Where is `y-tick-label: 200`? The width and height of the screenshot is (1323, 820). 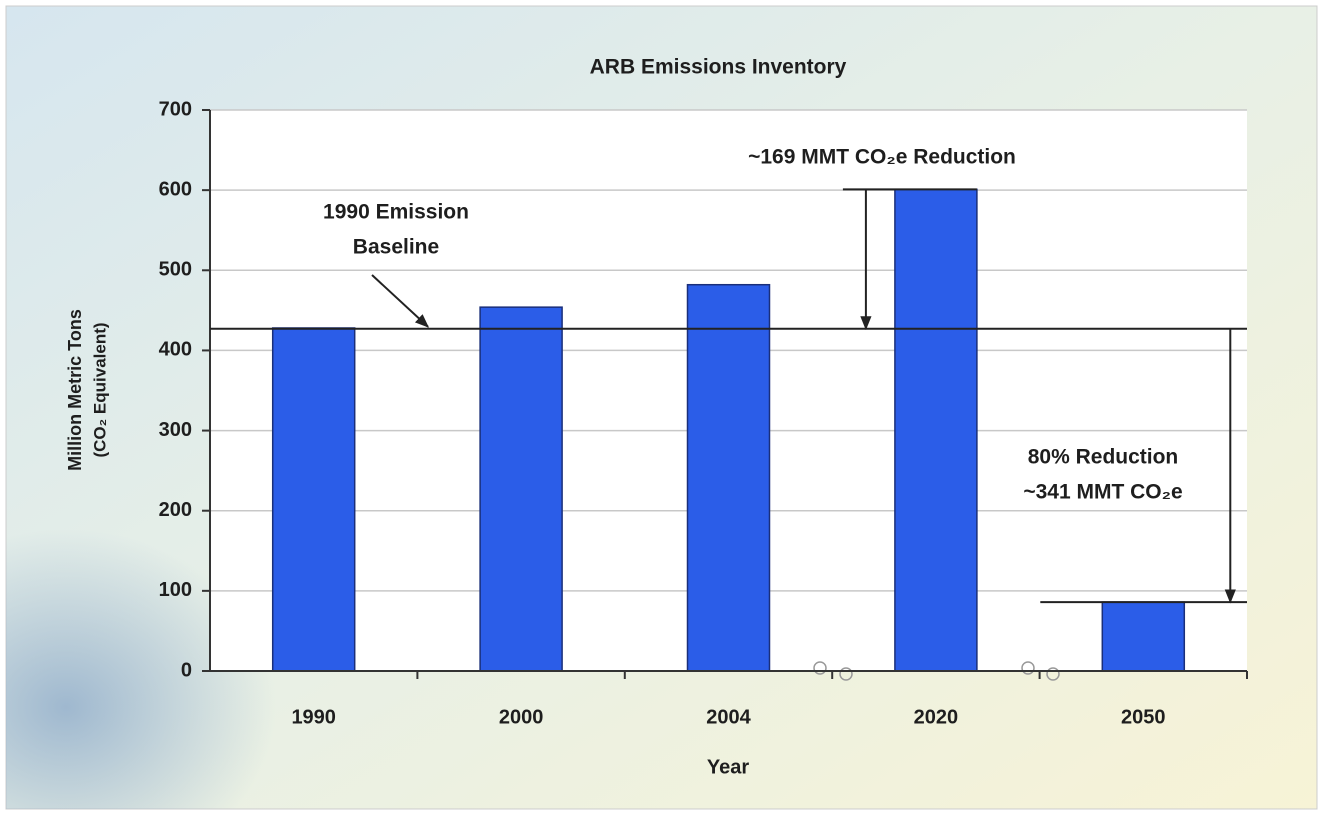 y-tick-label: 200 is located at coordinates (175, 510).